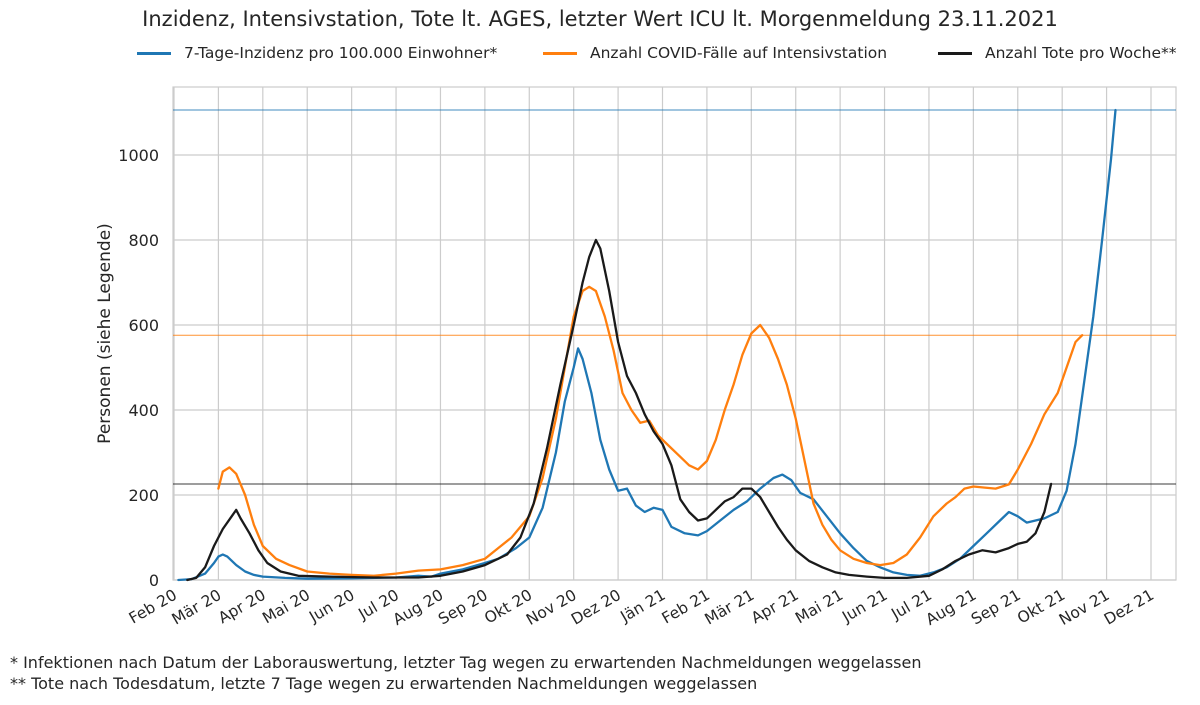 The width and height of the screenshot is (1200, 705). Describe the element at coordinates (143, 410) in the screenshot. I see `y-tick-label: 400` at that location.